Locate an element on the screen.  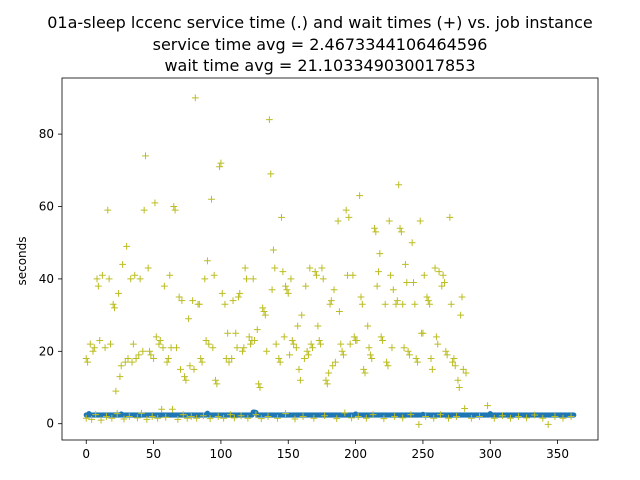
x-tick-label: 0 is located at coordinates (86, 454).